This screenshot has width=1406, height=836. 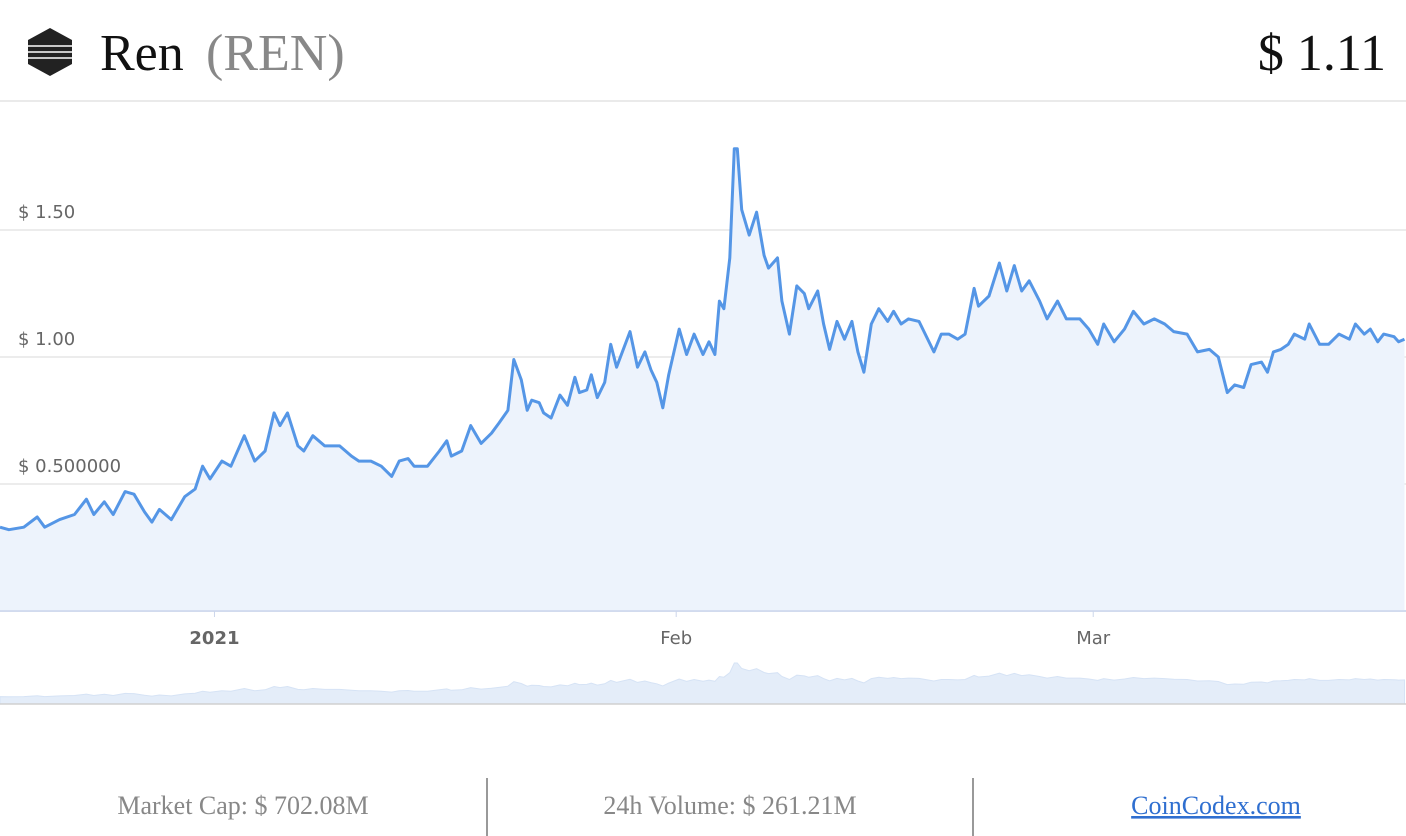 I want to click on coin-symbol: (REN), so click(x=275, y=53).